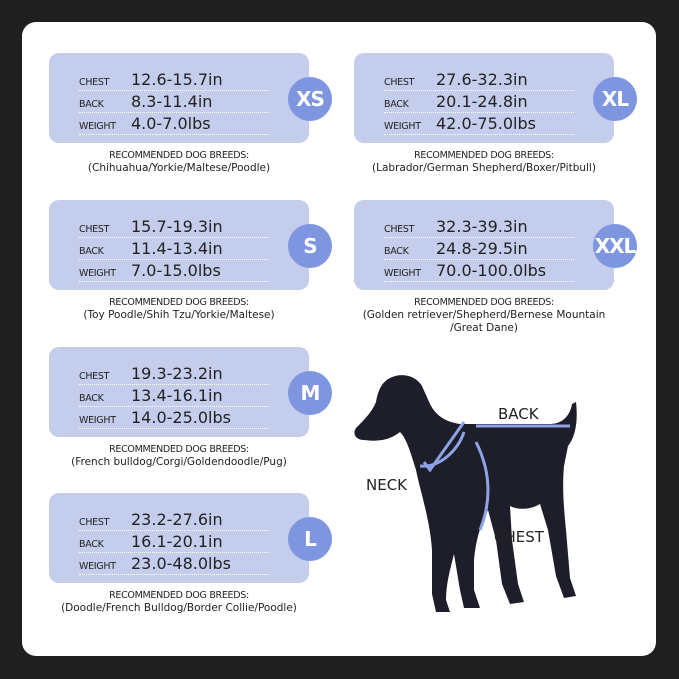 The height and width of the screenshot is (679, 679). What do you see at coordinates (177, 248) in the screenshot?
I see `back-value: 11.4-13.4in` at bounding box center [177, 248].